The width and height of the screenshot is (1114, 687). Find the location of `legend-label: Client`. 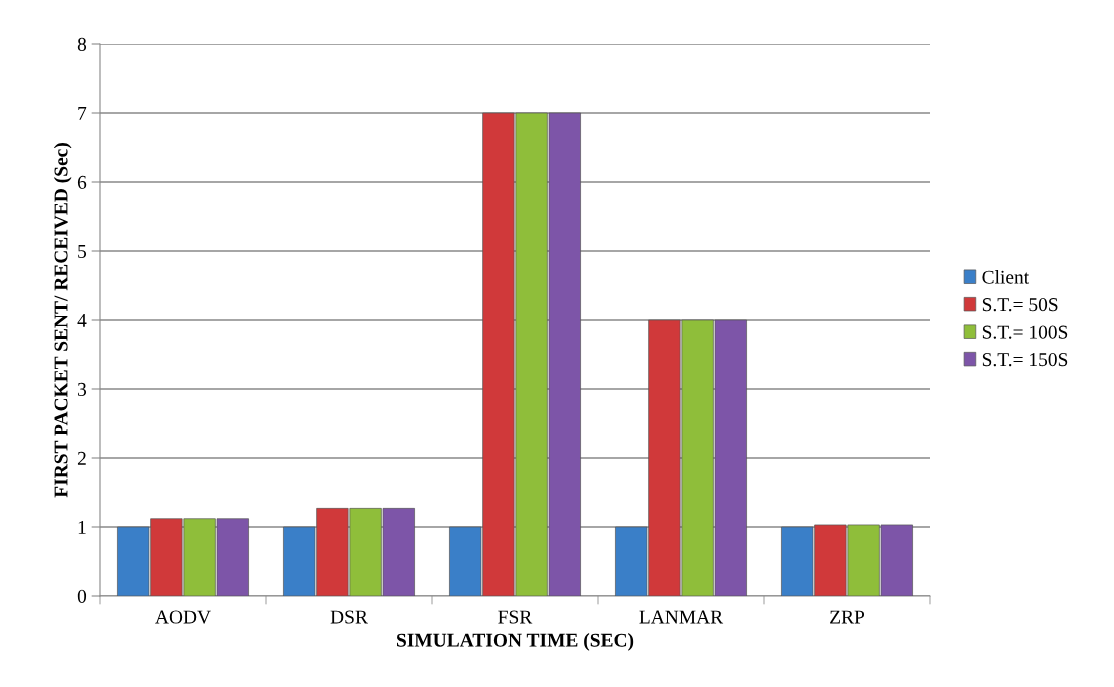

legend-label: Client is located at coordinates (1006, 277).